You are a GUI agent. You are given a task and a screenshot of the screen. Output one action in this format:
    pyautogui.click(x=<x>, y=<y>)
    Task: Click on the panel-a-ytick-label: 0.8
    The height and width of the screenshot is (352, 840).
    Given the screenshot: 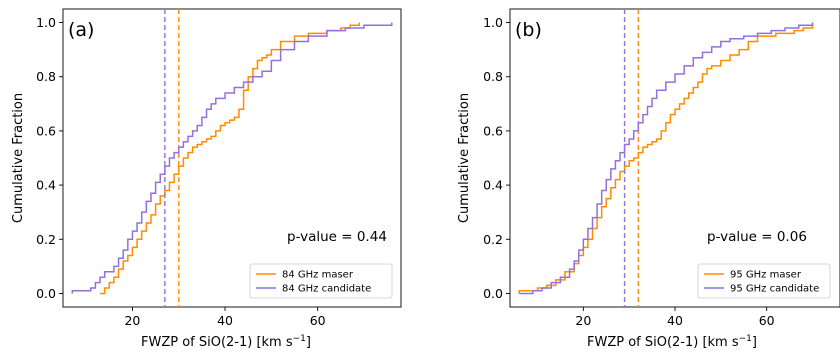 What is the action you would take?
    pyautogui.click(x=46, y=76)
    